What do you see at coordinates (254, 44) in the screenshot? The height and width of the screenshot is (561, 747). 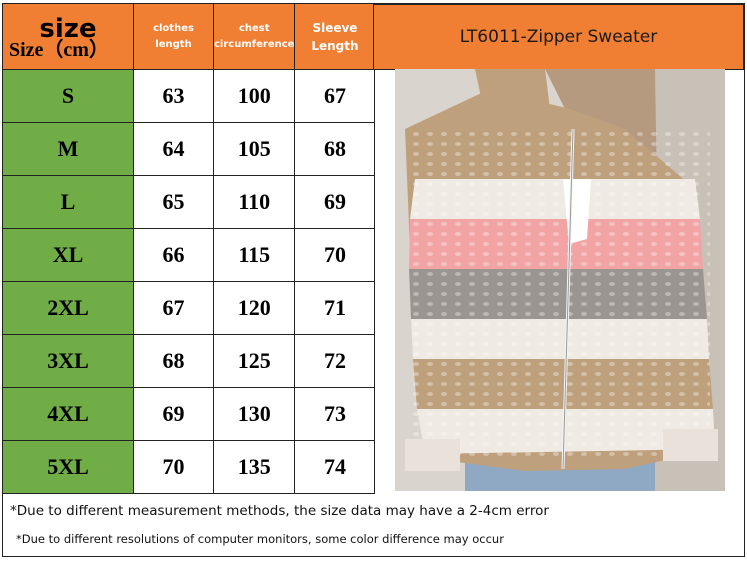 I see `header-line: circumference` at bounding box center [254, 44].